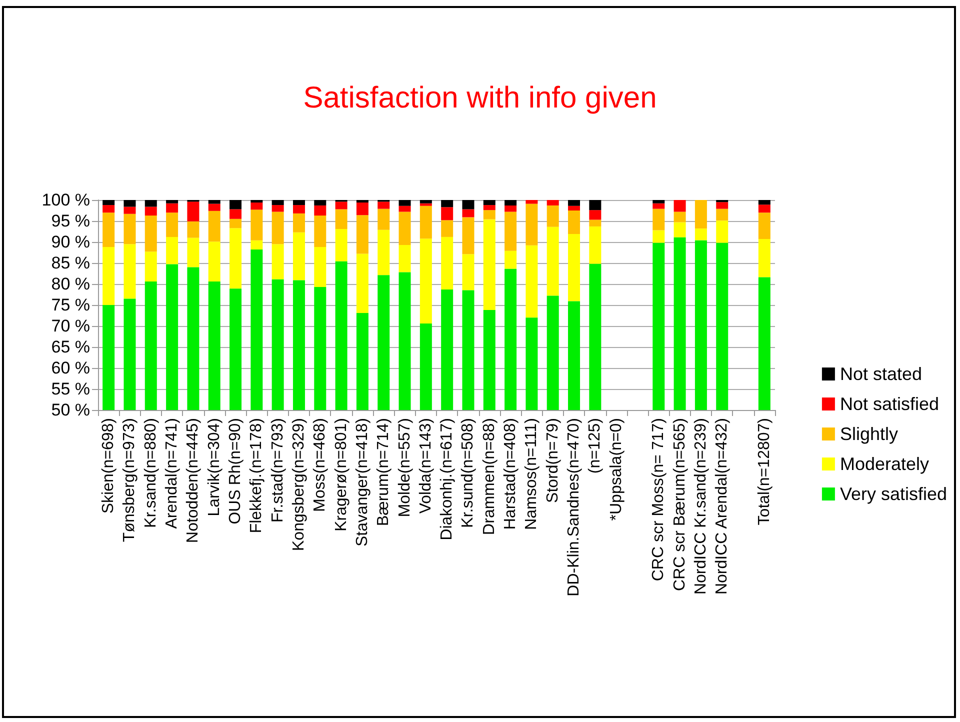 The height and width of the screenshot is (722, 960). I want to click on x-tick-label: Bærum(n=714), so click(383, 472).